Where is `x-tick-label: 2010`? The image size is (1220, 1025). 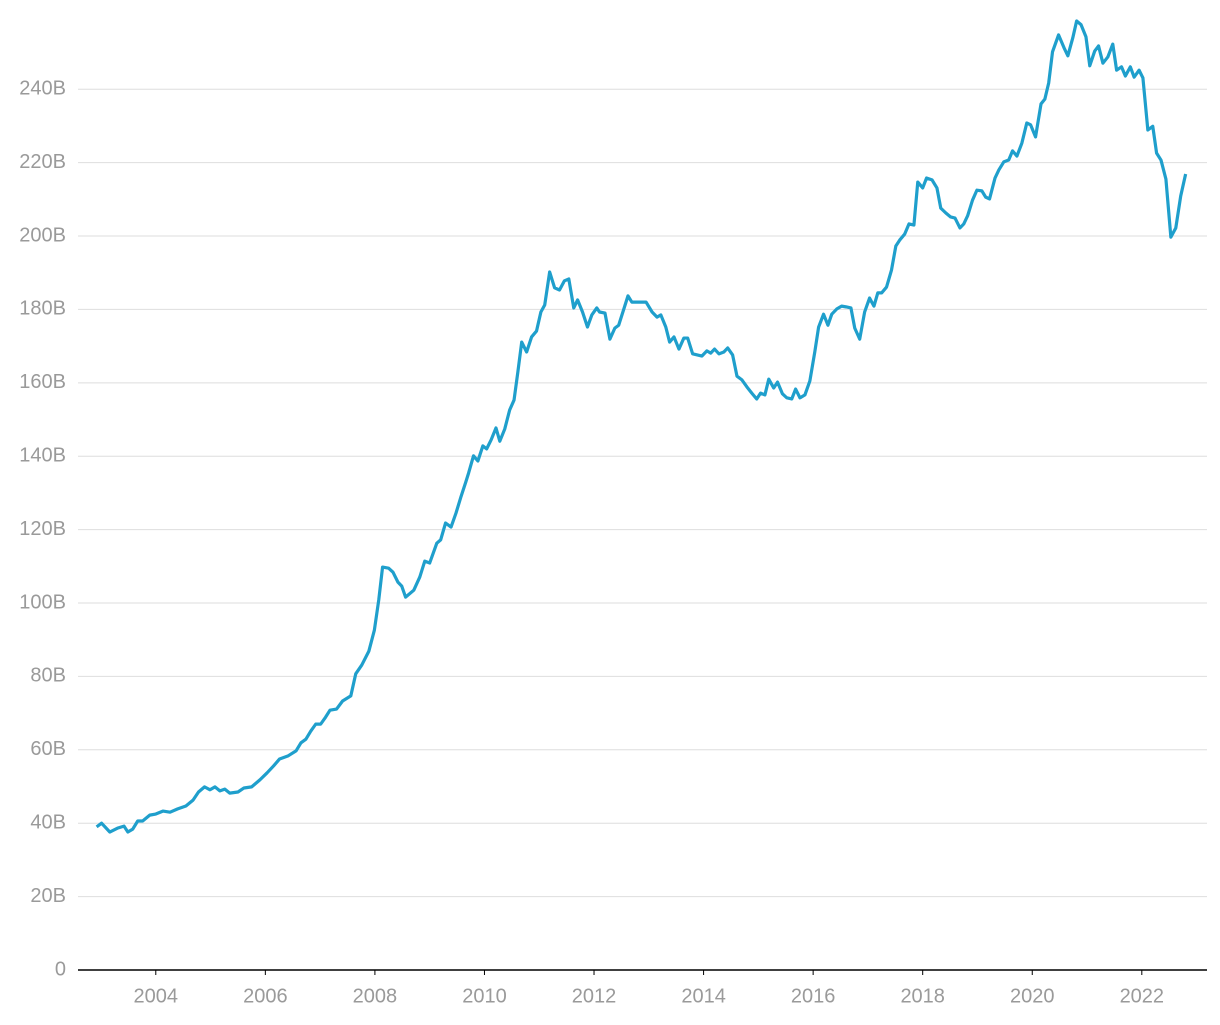 x-tick-label: 2010 is located at coordinates (484, 996).